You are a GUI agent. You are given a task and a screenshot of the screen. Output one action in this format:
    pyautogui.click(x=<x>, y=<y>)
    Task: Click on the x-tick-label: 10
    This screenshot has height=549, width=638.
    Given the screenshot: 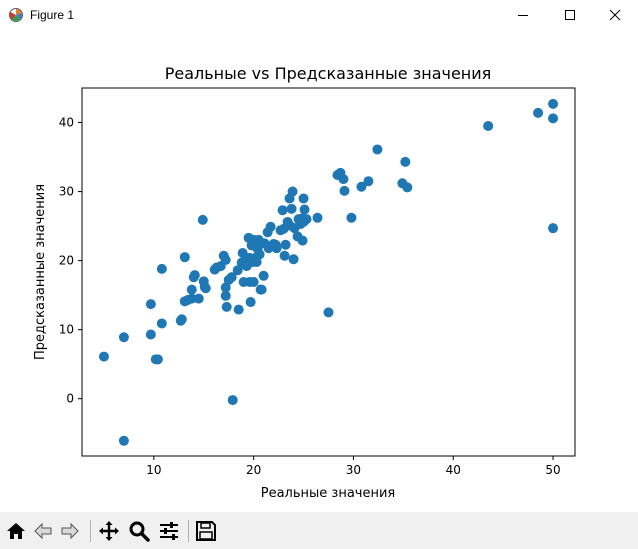 What is the action you would take?
    pyautogui.click(x=153, y=470)
    